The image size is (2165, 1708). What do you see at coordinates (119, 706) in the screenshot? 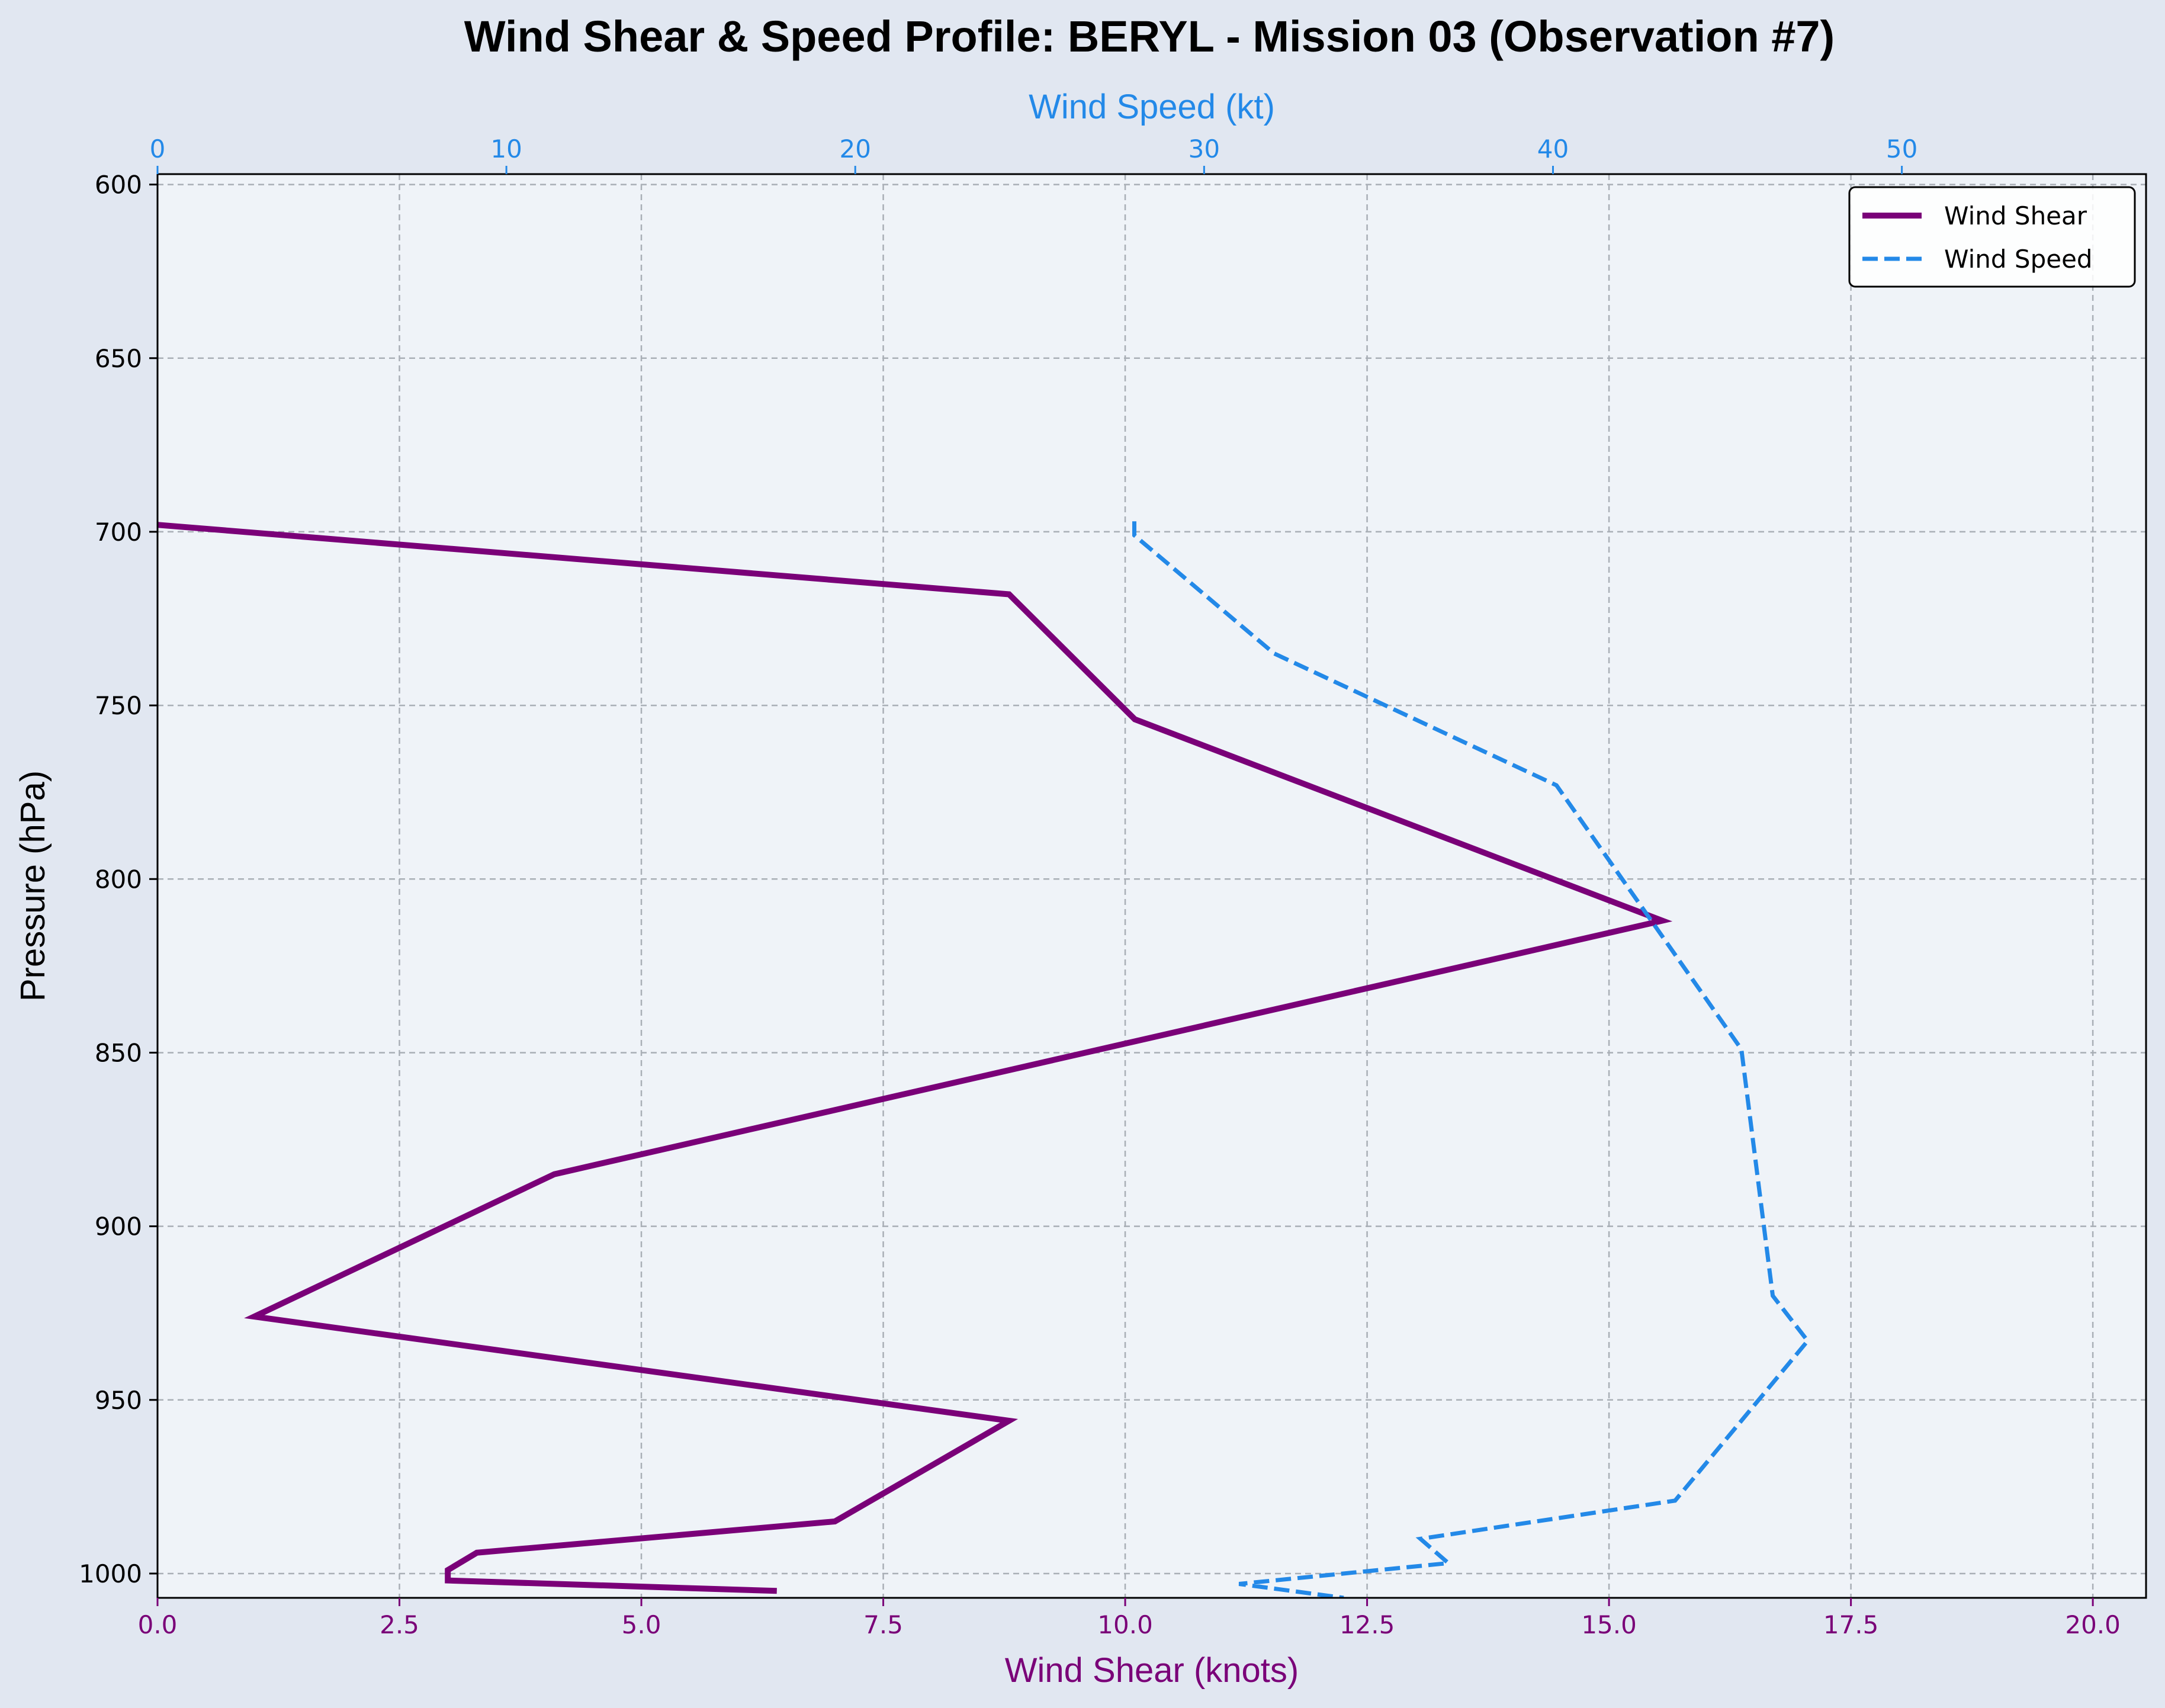
I see `y-tick-label: 750` at bounding box center [119, 706].